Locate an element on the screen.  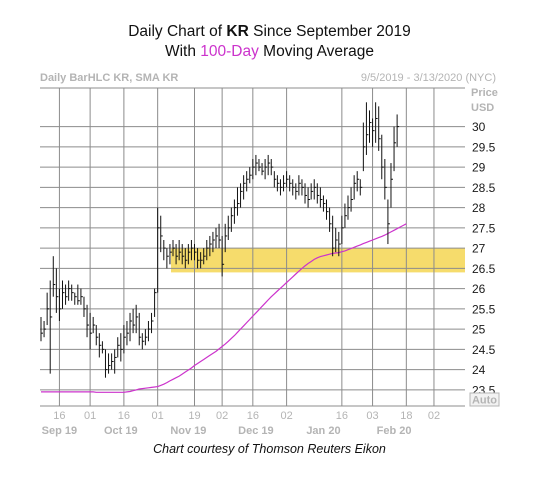
y-tick-label: 25.5 is located at coordinates (484, 309).